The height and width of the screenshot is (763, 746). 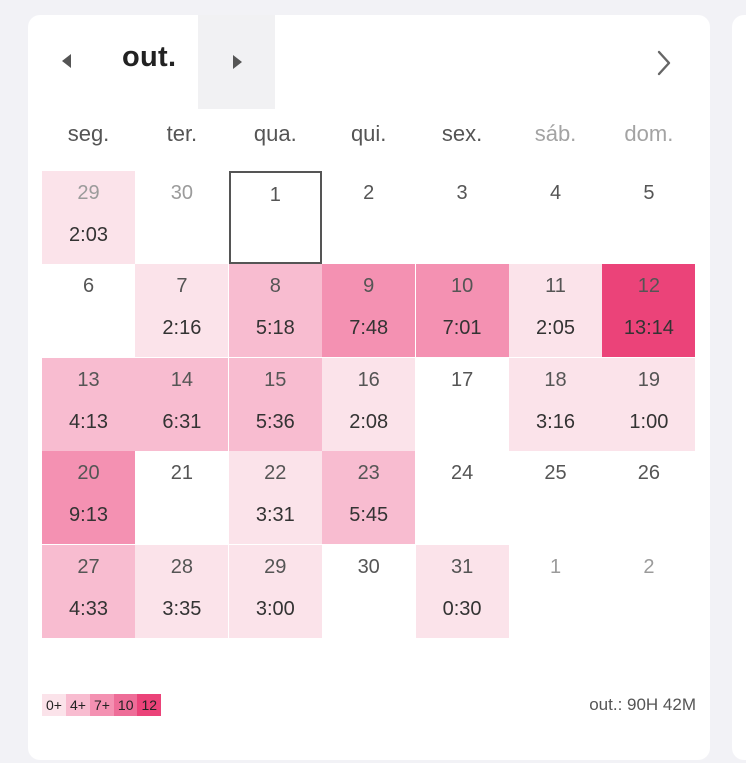 I want to click on calendar-day: 31 0:30, so click(x=462, y=591).